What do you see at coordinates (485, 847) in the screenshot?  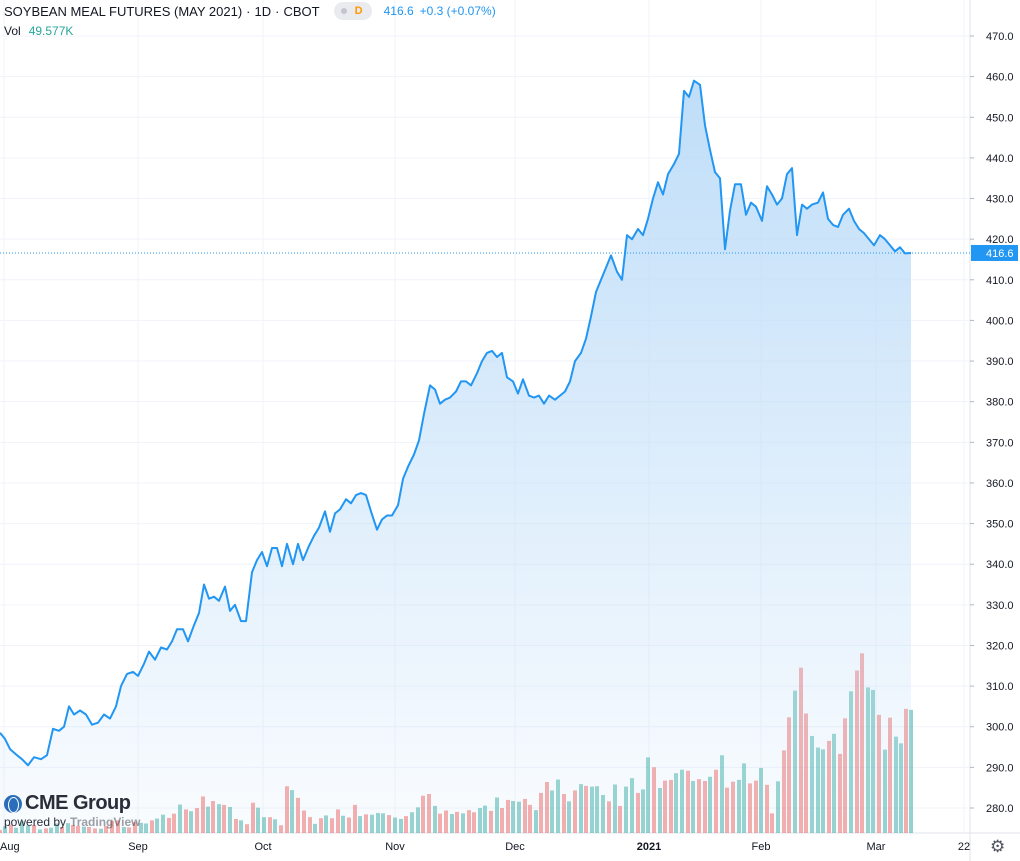 I see `time-axis: Aug Sep Oct Nov Dec 2021 Feb Mar 22` at bounding box center [485, 847].